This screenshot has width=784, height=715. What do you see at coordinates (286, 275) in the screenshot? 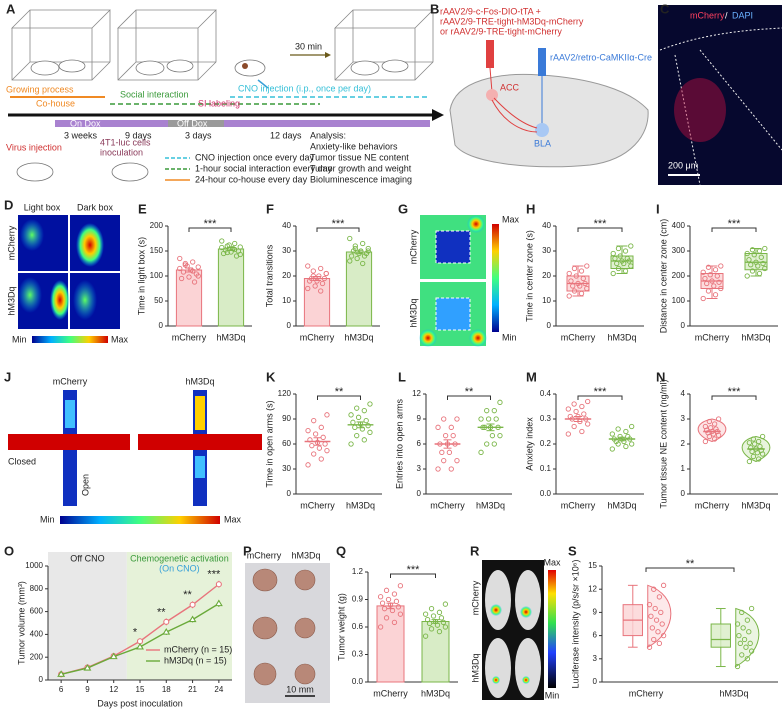
I see `y-tick-label: 20` at bounding box center [286, 275].